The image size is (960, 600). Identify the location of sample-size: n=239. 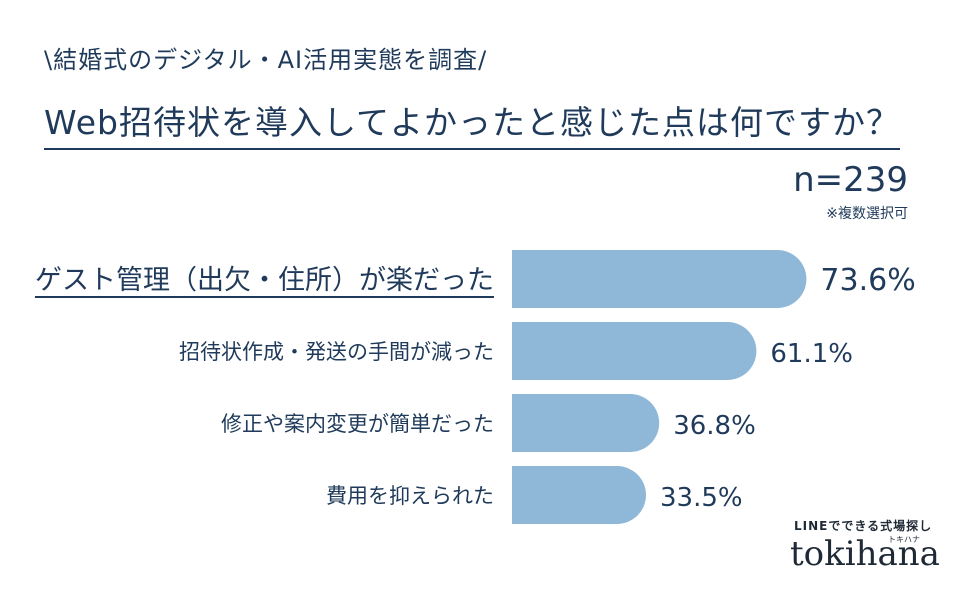
(850, 180).